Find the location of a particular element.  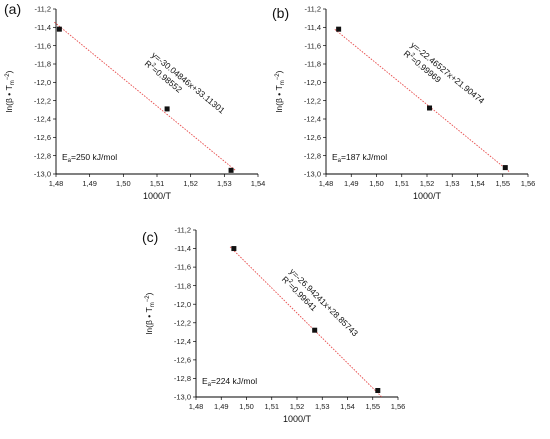

ea-value: =187 kJ/mol is located at coordinates (364, 157).